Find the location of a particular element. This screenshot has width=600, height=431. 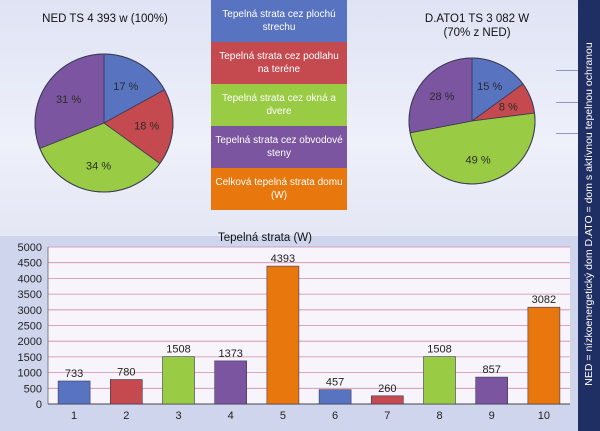

pie1-label-3: 31 % is located at coordinates (68, 100).